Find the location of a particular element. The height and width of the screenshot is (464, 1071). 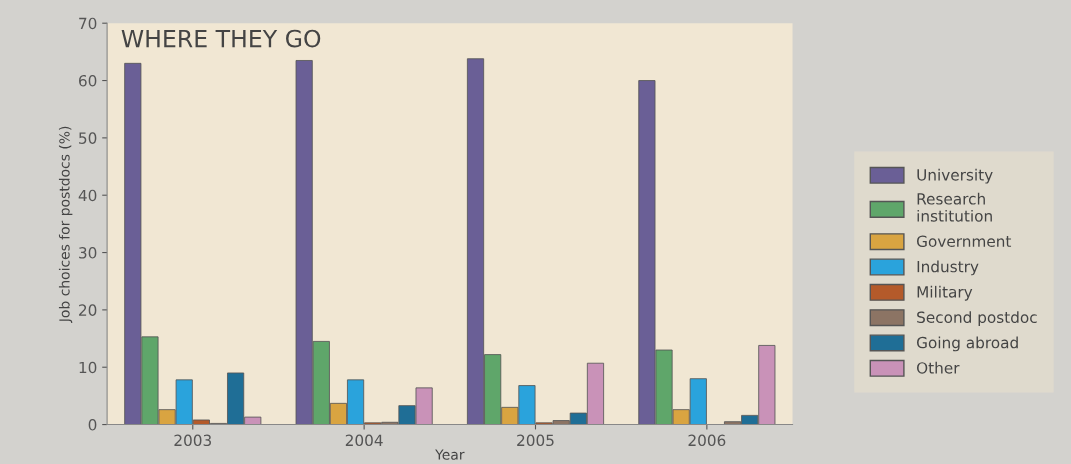

x-axis-title: Year is located at coordinates (450, 454).